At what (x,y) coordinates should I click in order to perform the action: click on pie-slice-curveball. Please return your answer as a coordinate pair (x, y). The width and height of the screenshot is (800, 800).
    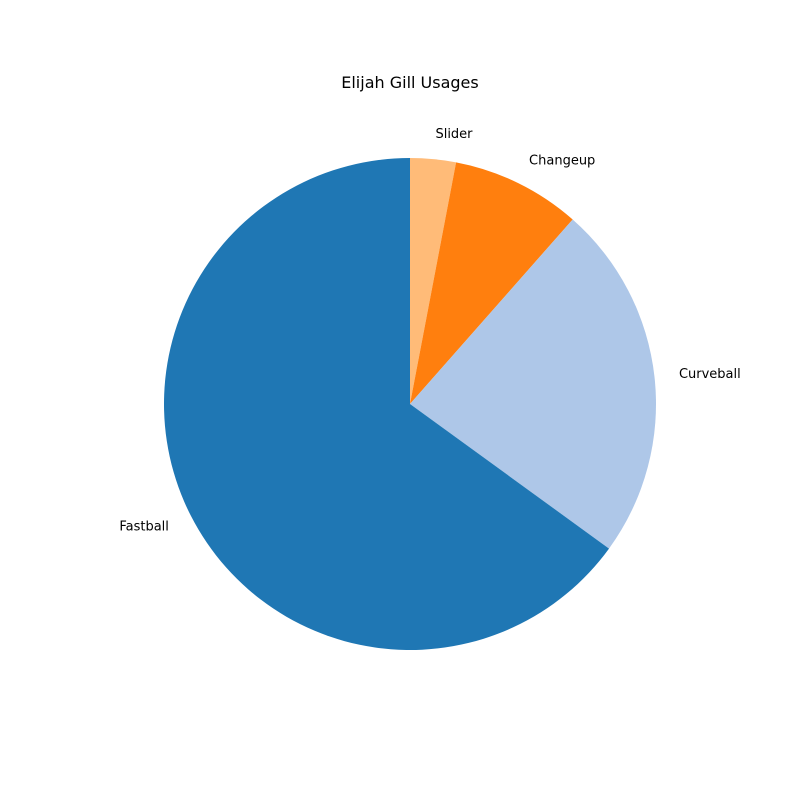
    Looking at the image, I should click on (533, 384).